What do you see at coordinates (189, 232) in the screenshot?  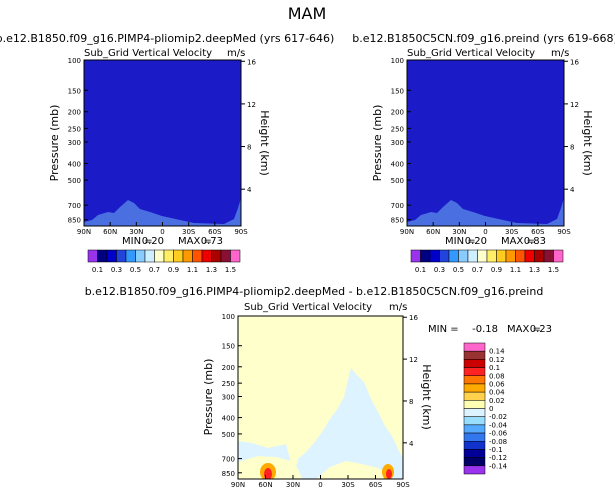 I see `lat-tick-label: 30S` at bounding box center [189, 232].